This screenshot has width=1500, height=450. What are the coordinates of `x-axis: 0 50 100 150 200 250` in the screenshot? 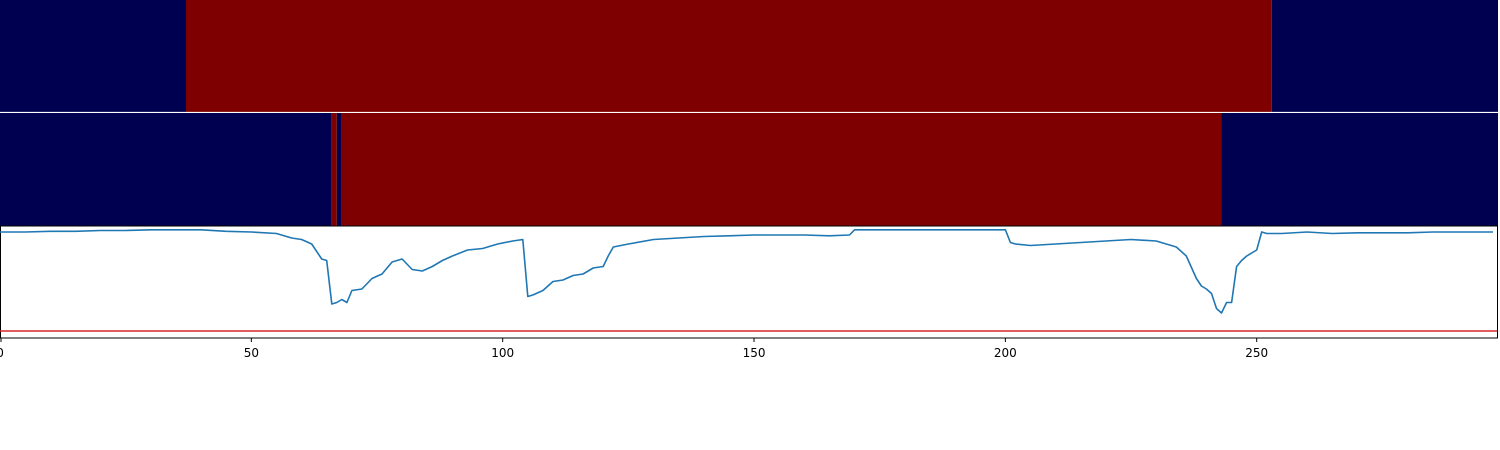 It's located at (634, 349).